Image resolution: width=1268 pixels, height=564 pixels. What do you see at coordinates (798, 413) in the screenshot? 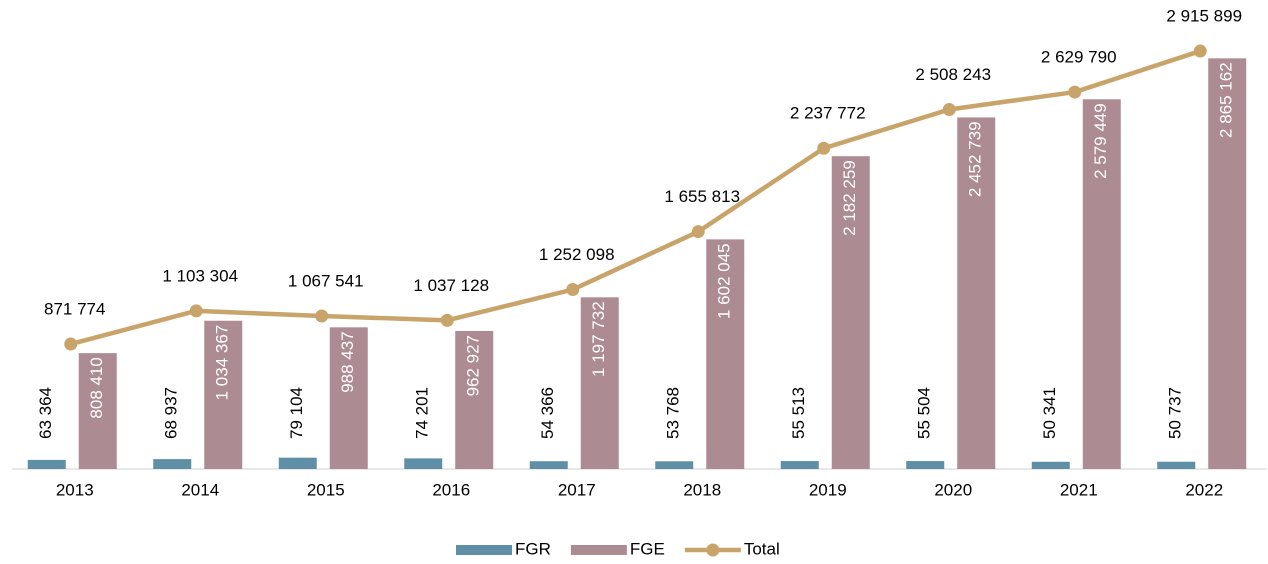
I see `data-label: 55 513` at bounding box center [798, 413].